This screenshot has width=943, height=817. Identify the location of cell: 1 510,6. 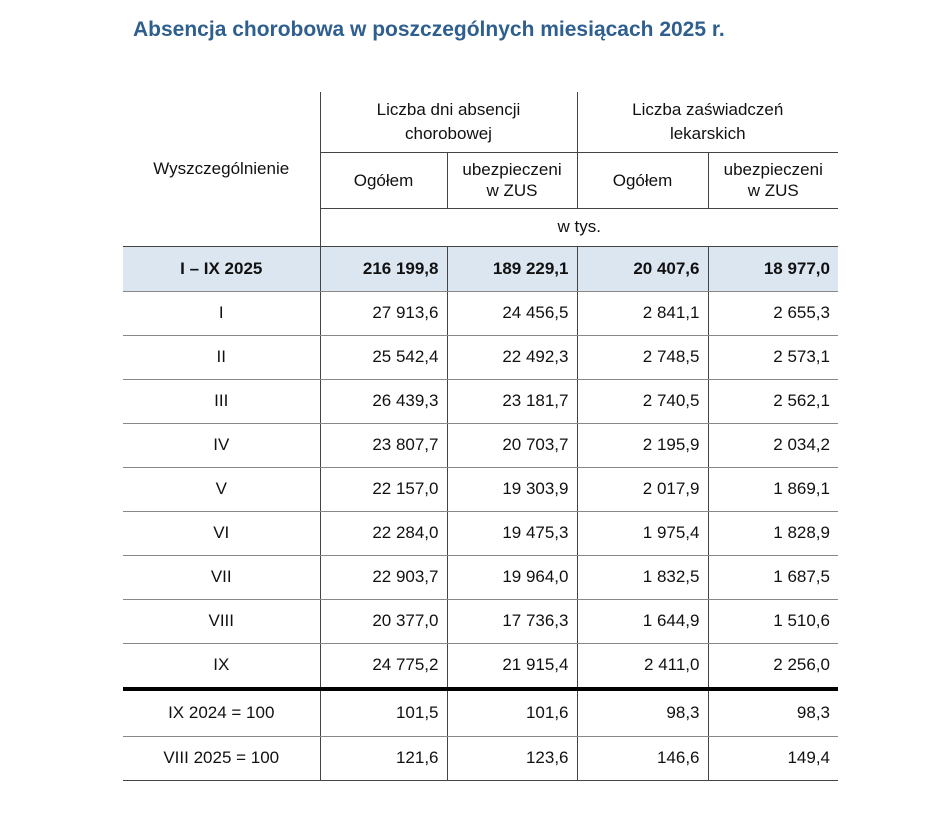
(772, 621).